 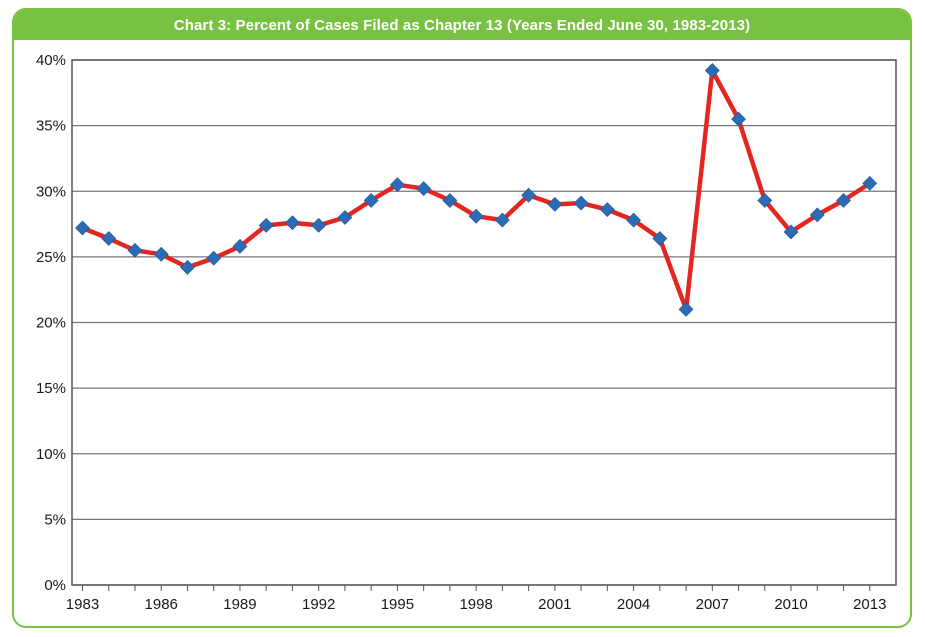 I want to click on x-tick-label: 1986, so click(x=161, y=604).